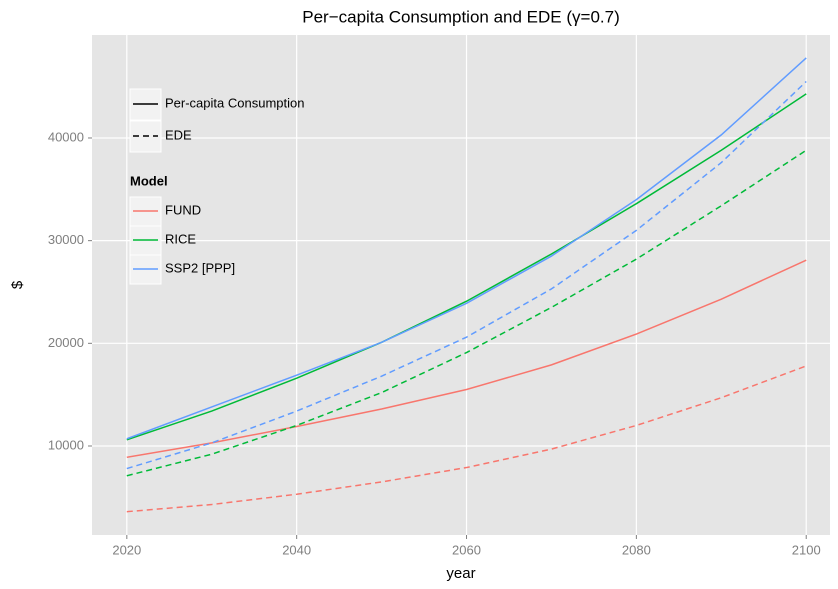 Image resolution: width=838 pixels, height=589 pixels. I want to click on y-tick-label: 30000, so click(66, 239).